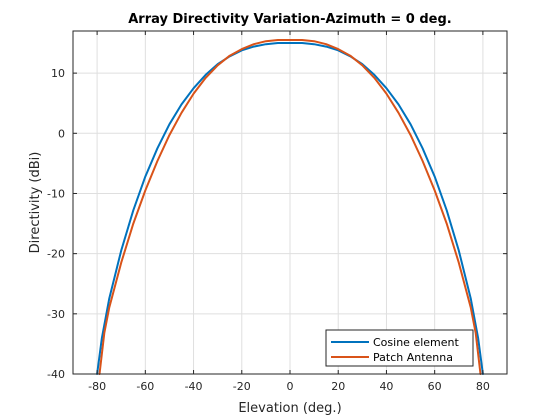 The height and width of the screenshot is (420, 560). What do you see at coordinates (194, 386) in the screenshot?
I see `x-tick-label: -40` at bounding box center [194, 386].